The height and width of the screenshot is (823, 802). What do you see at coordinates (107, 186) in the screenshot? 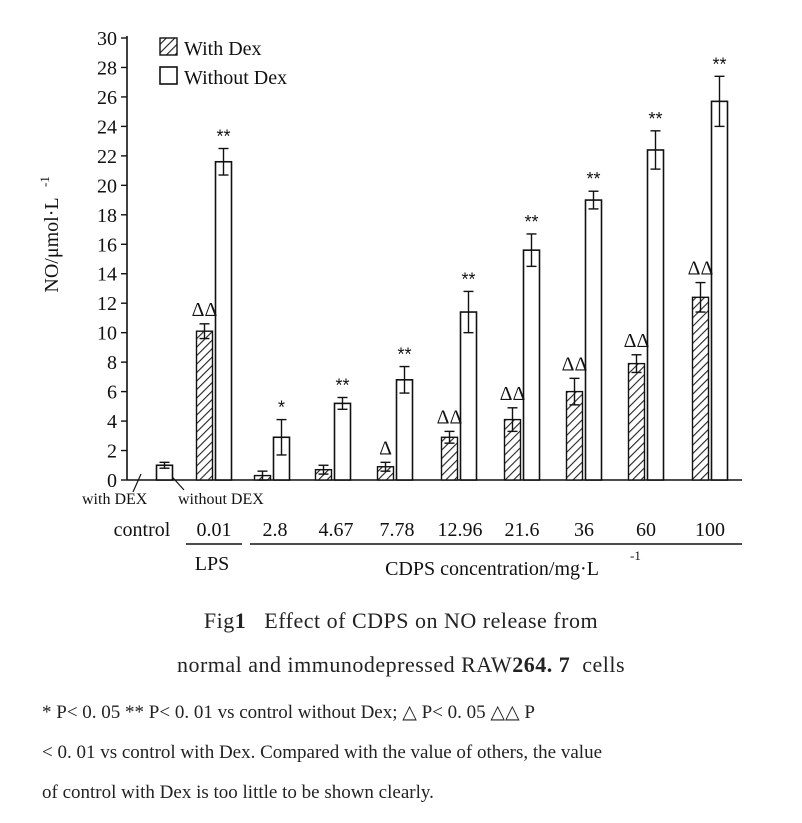
I see `y-tick-label: 20` at bounding box center [107, 186].